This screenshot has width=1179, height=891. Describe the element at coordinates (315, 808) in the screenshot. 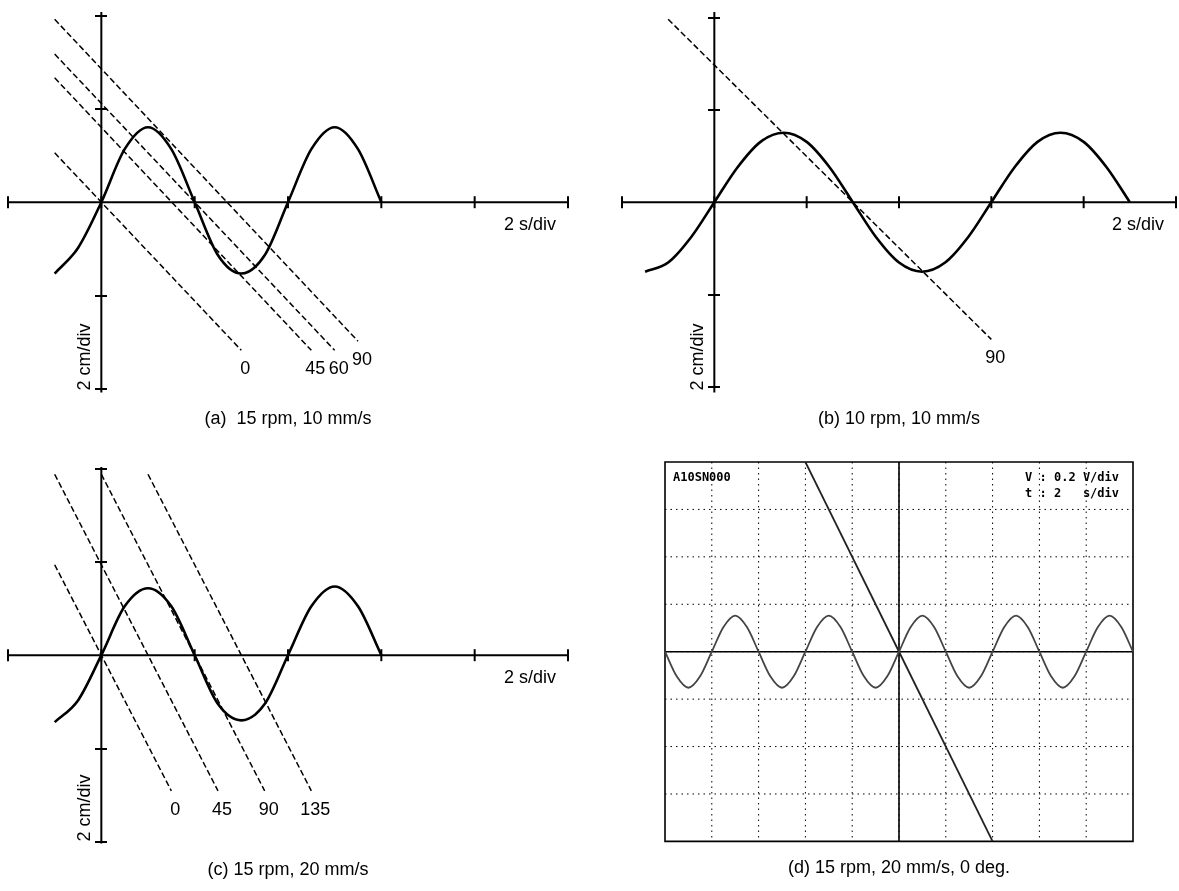

I see `series-label: 135` at that location.